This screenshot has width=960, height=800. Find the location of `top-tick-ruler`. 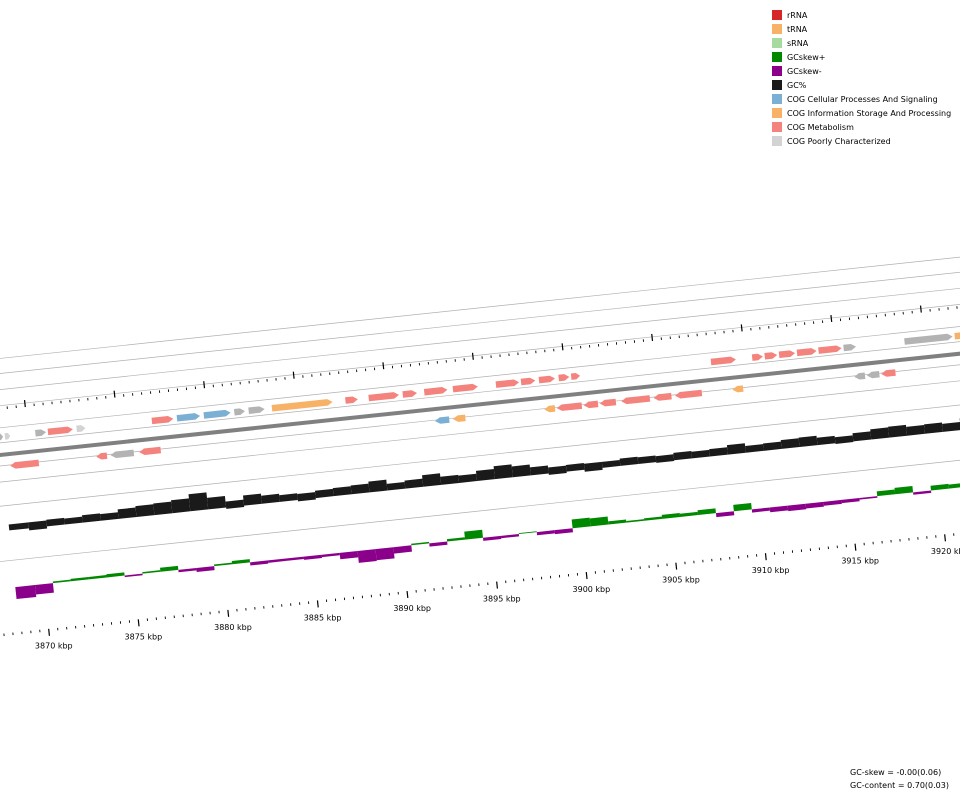

top-tick-ruler is located at coordinates (482, 357).